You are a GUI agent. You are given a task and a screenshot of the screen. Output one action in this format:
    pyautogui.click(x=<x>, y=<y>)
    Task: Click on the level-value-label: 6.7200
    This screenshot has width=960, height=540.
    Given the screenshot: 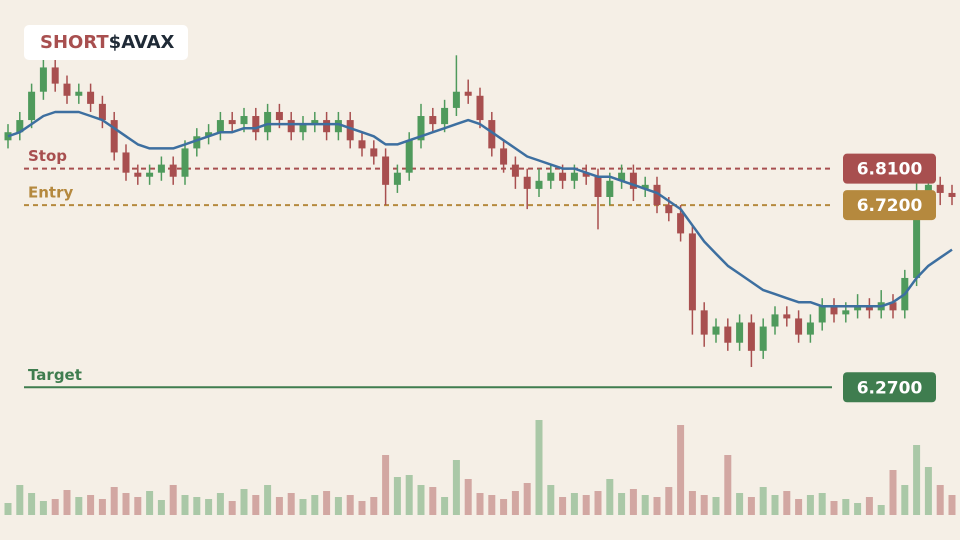 What is the action you would take?
    pyautogui.click(x=890, y=206)
    